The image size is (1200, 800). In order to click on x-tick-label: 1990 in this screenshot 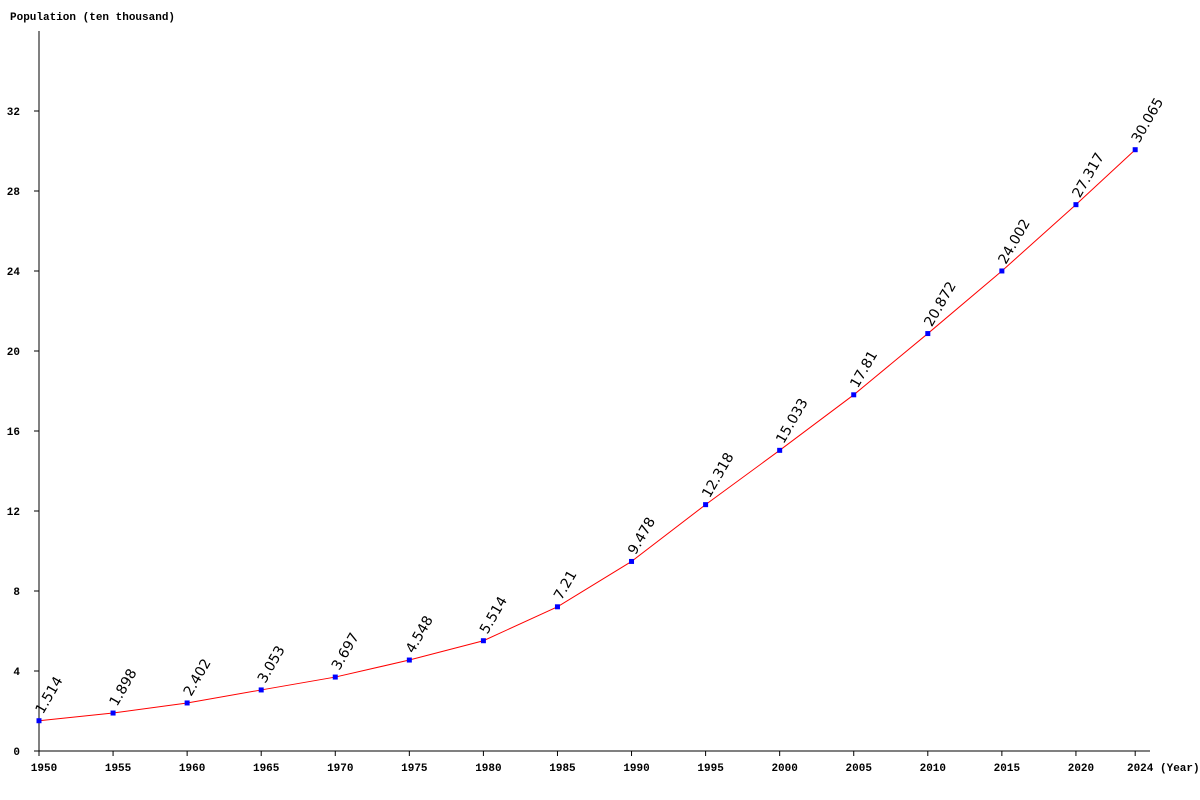, I will do `click(636, 769)`.